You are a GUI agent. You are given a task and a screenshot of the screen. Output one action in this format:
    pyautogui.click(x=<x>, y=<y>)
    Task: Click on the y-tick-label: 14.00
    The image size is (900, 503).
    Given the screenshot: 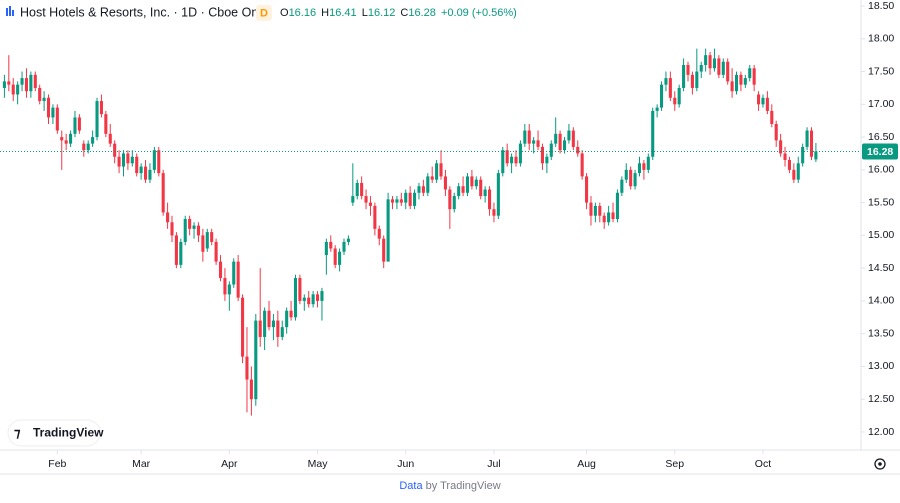 What is the action you would take?
    pyautogui.click(x=881, y=301)
    